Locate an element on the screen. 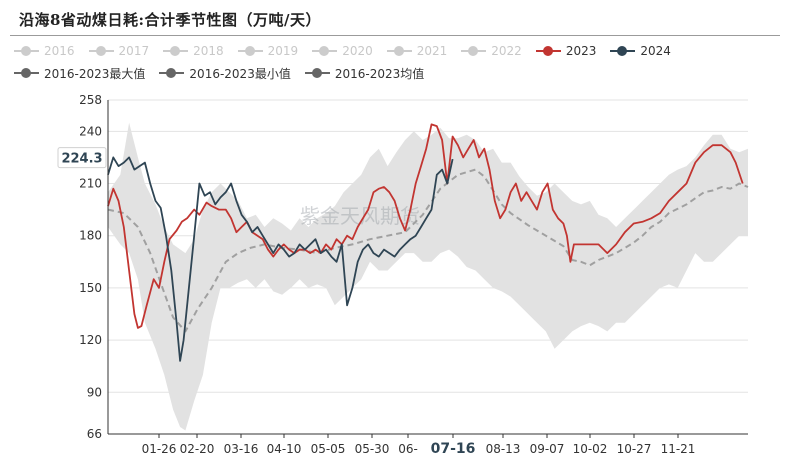 This screenshot has width=789, height=460. x-tick-label: 04-10 is located at coordinates (284, 449).